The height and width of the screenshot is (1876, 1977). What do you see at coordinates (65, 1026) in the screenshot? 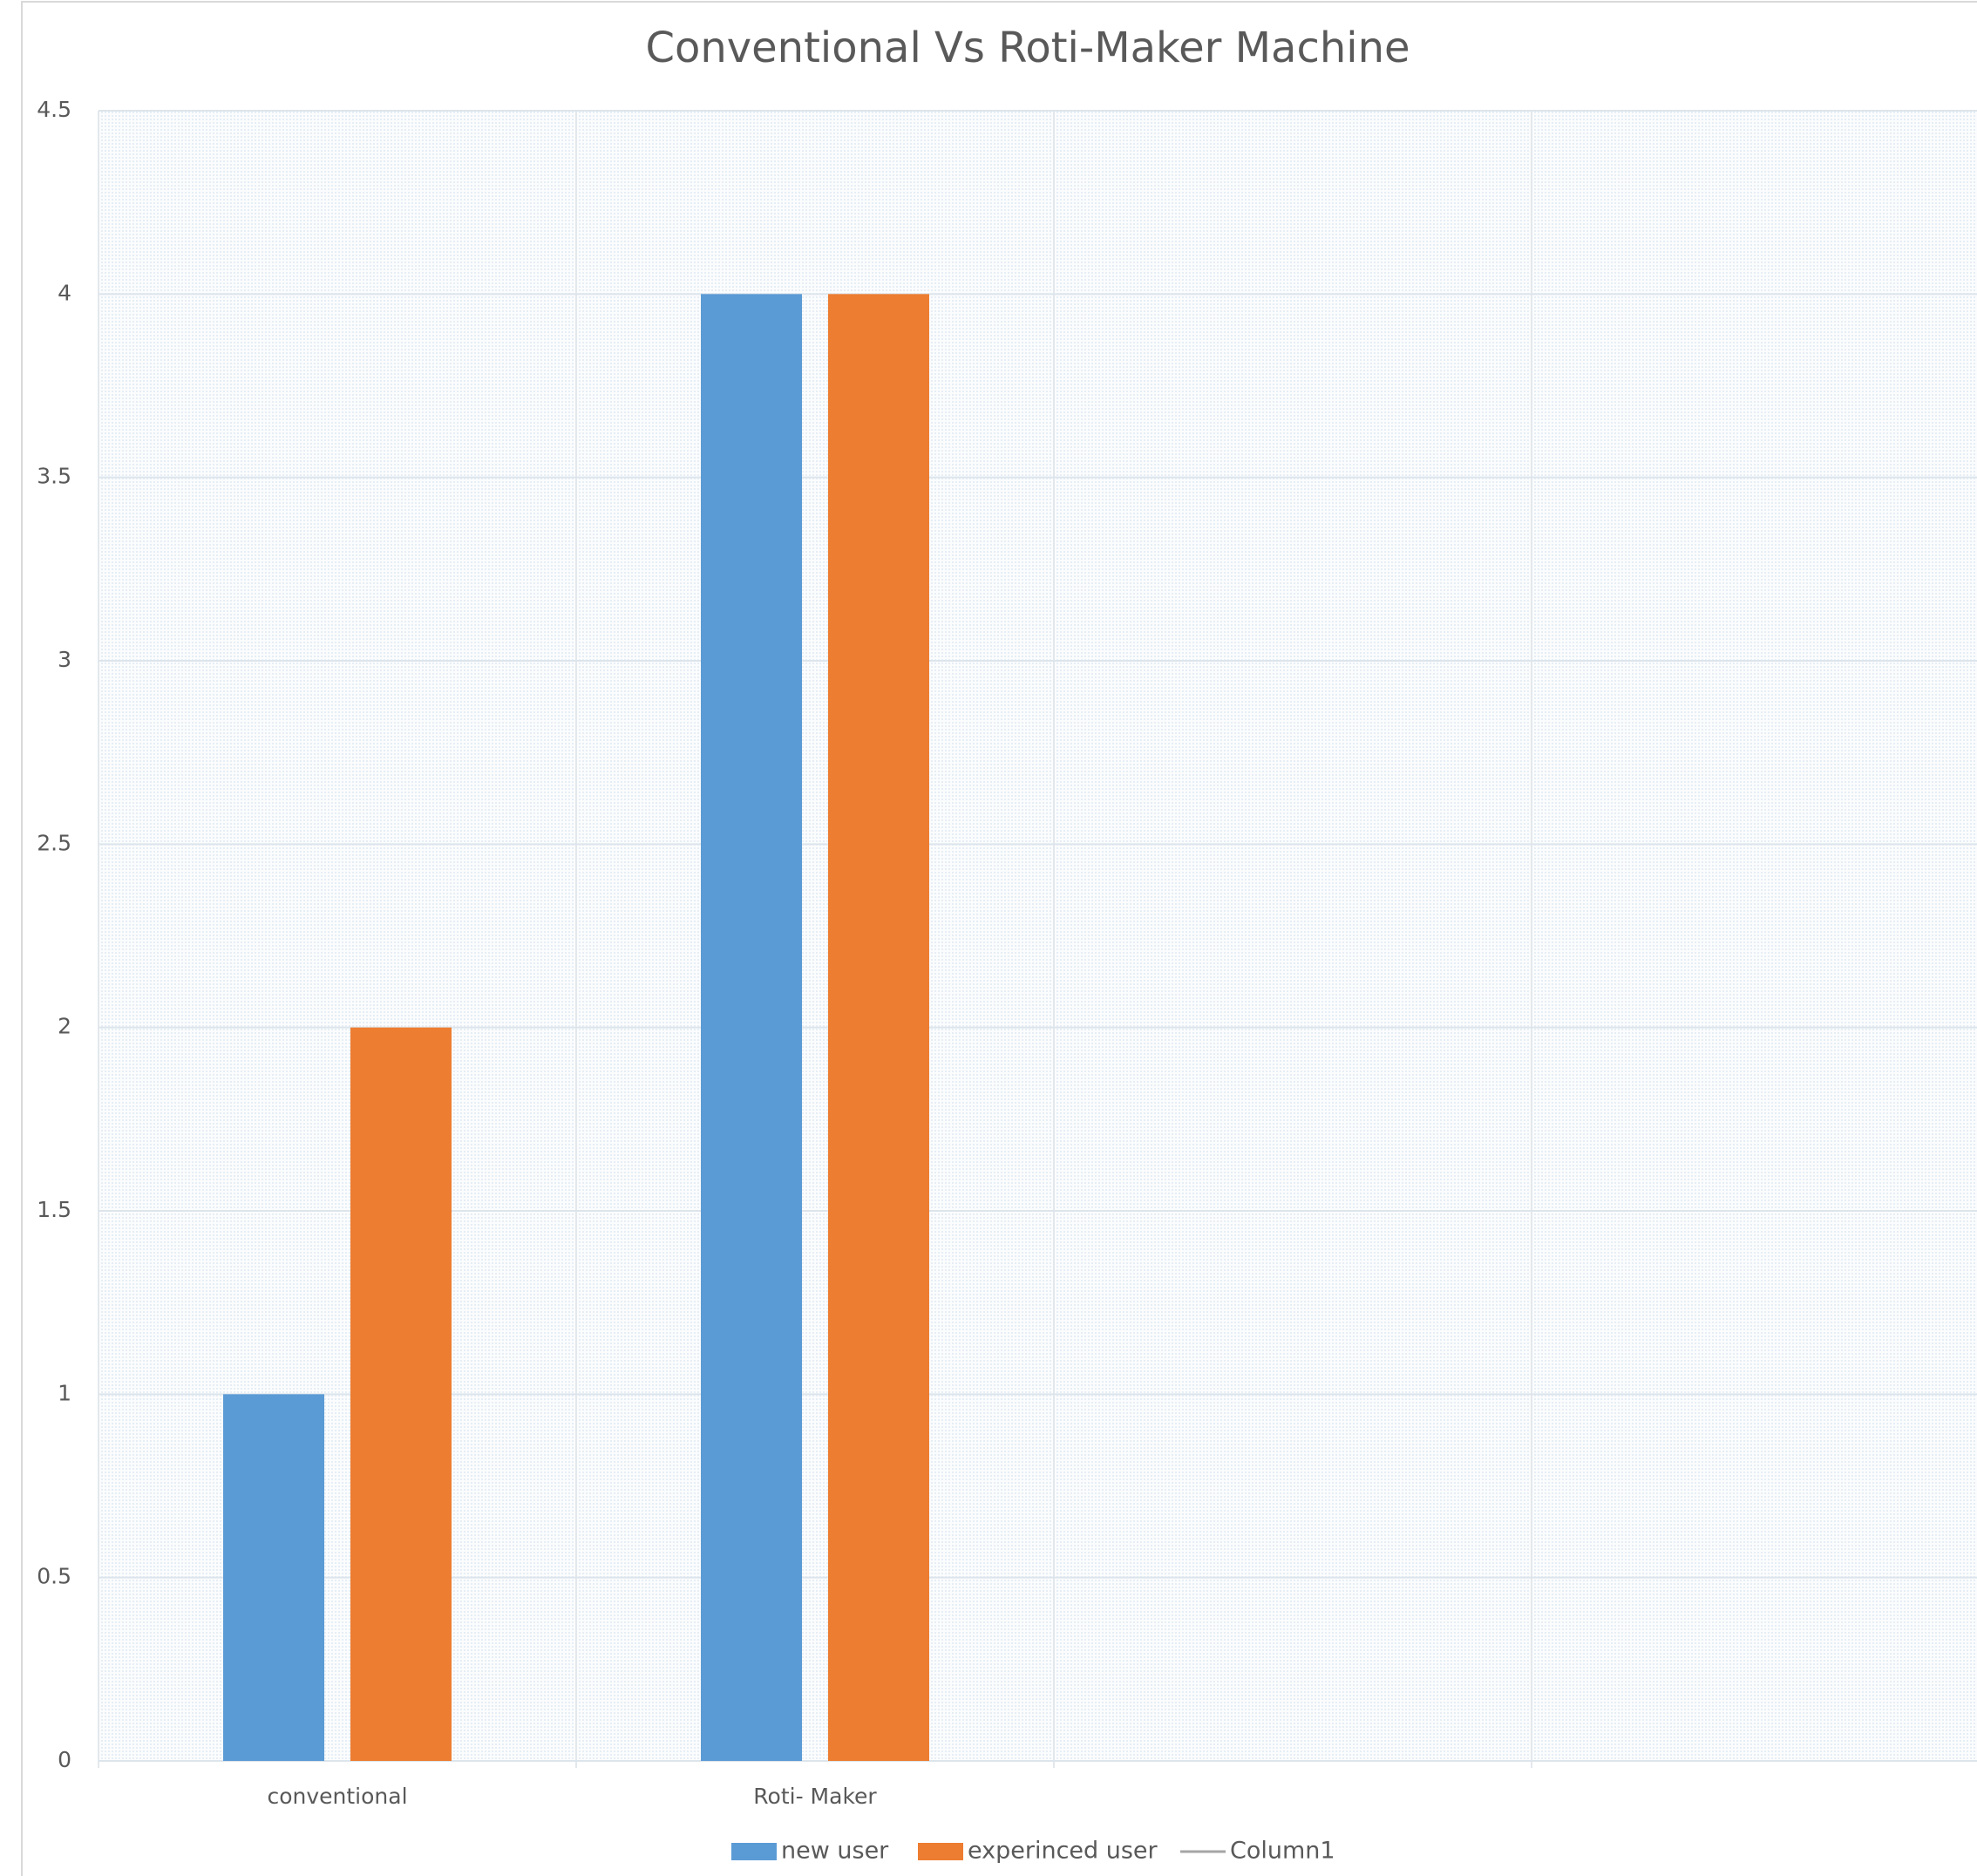
I see `y-tick-label: 2` at bounding box center [65, 1026].